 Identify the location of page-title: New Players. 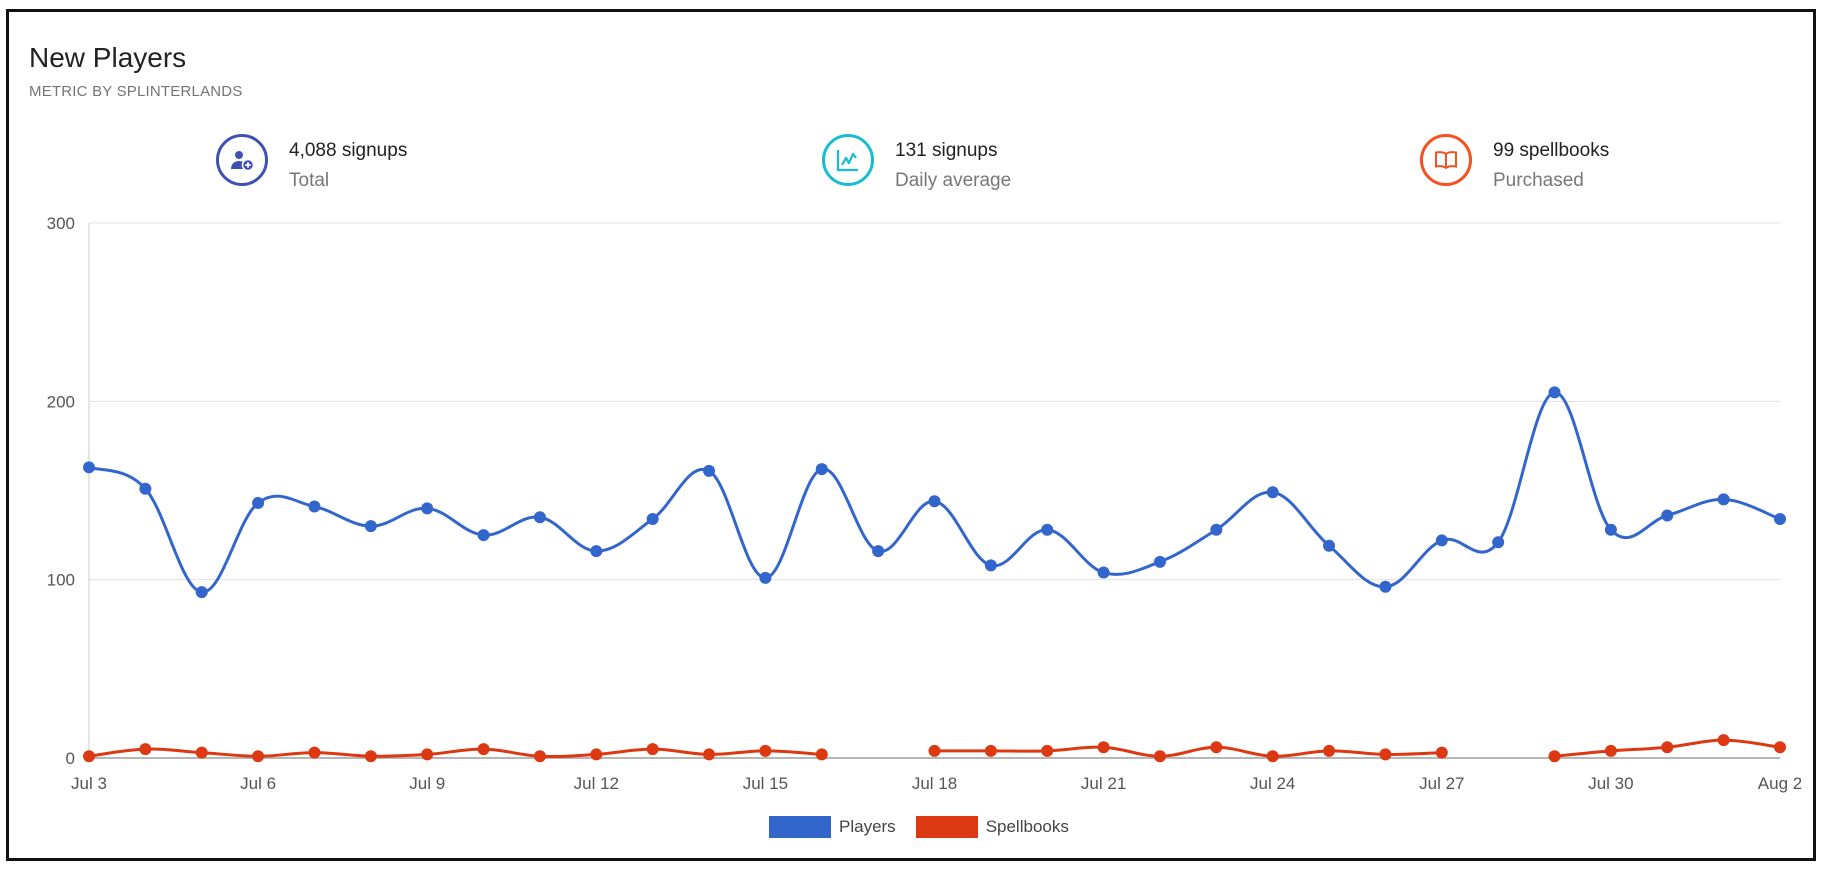
(108, 57).